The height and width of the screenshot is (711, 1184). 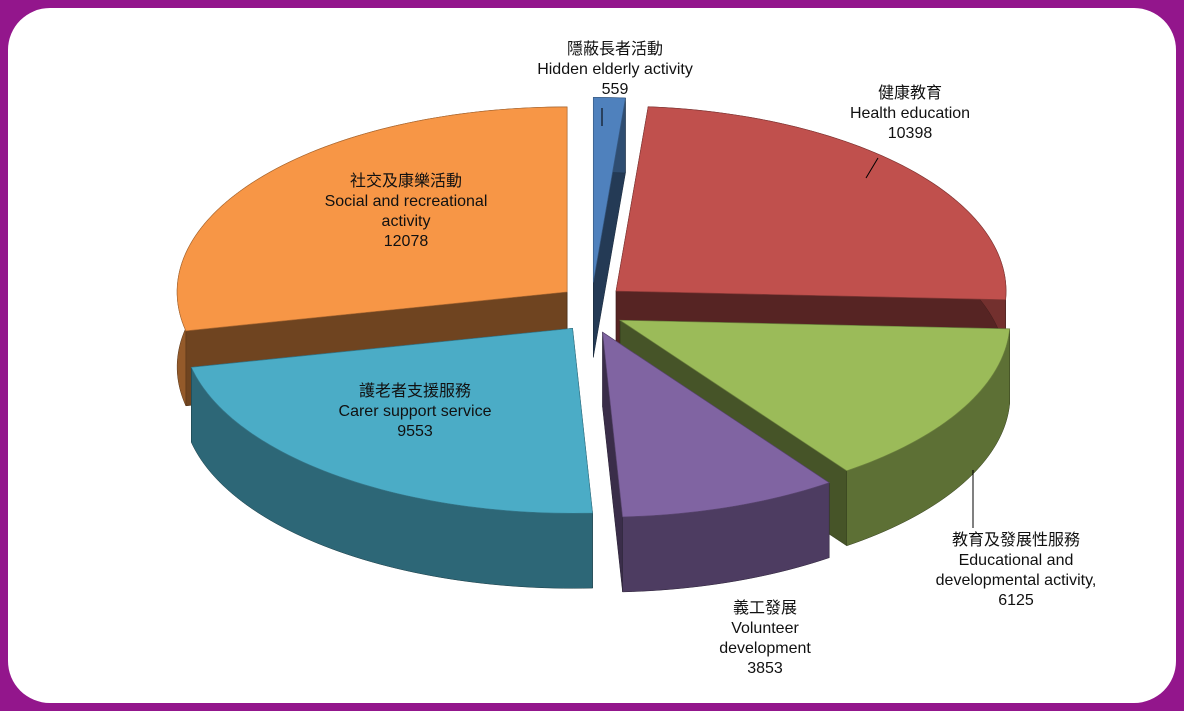 I want to click on label-zh: 教育及發展性服務, so click(x=1015, y=540).